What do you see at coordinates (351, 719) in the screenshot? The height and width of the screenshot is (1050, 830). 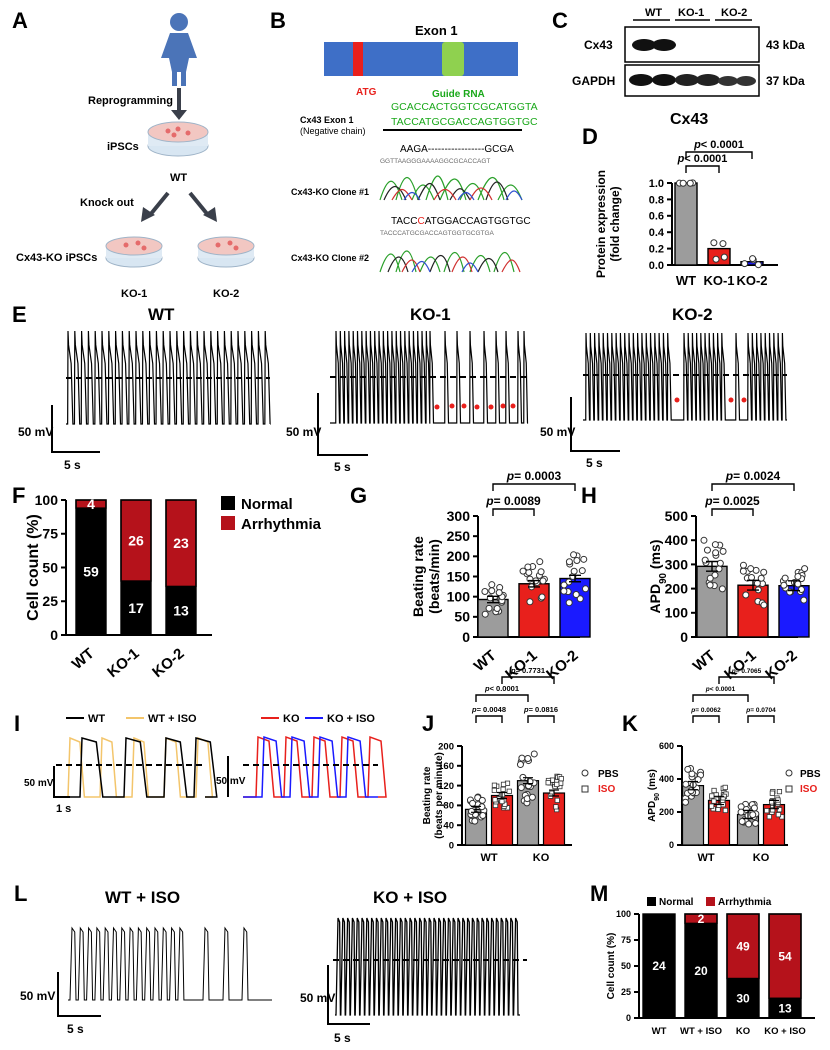 I see `i-leg-koiso: KO + ISO` at bounding box center [351, 719].